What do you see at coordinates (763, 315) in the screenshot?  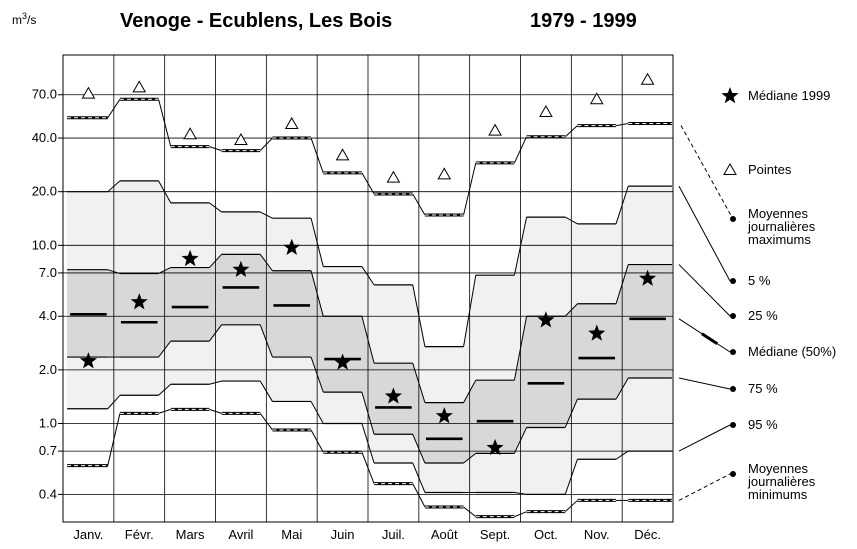 I see `legend-label: 25 %` at bounding box center [763, 315].